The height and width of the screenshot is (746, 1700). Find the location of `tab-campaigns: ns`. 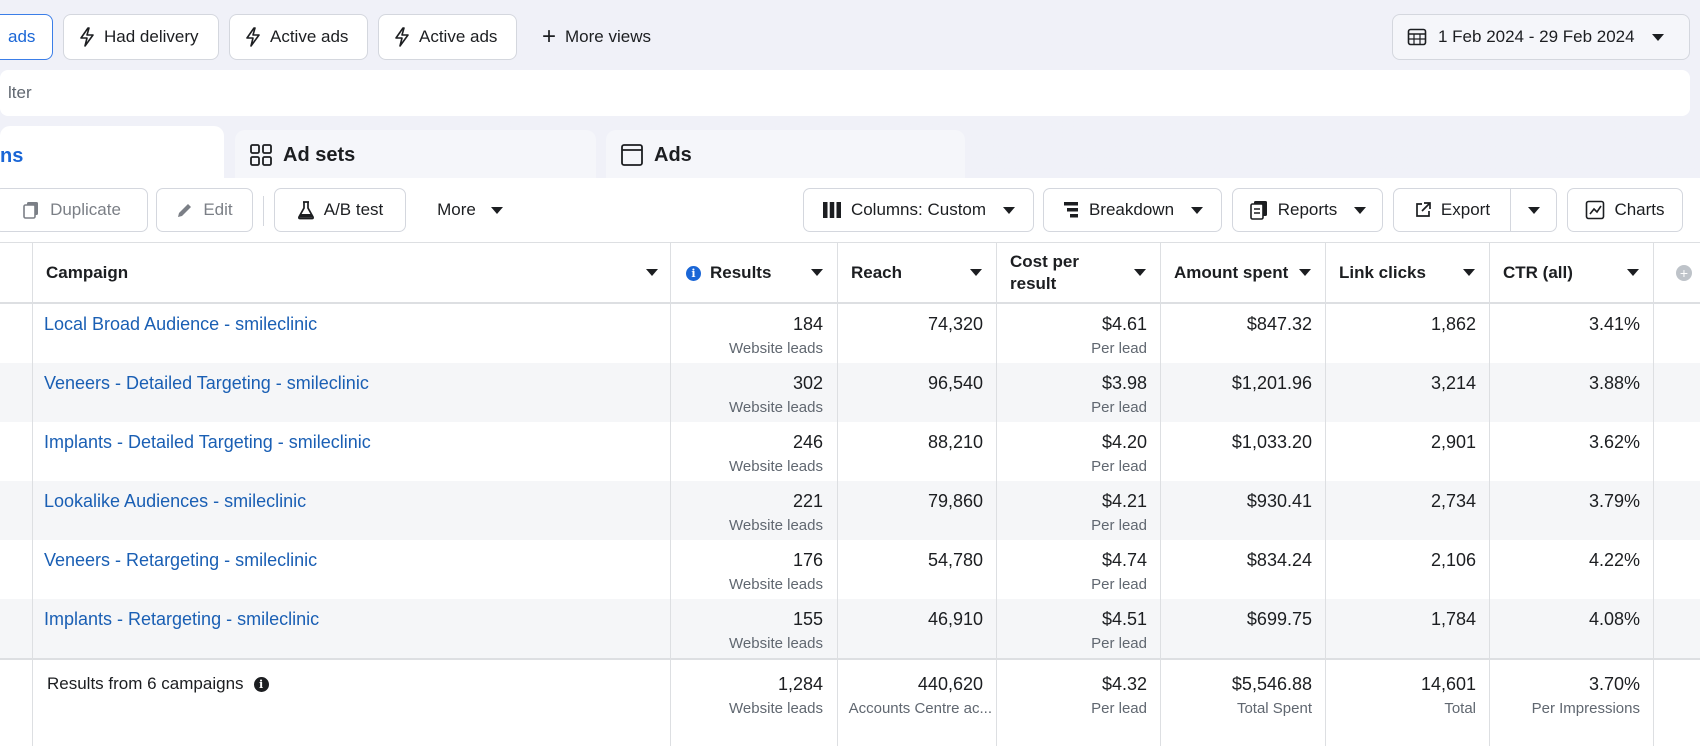

tab-campaigns: ns is located at coordinates (112, 156).